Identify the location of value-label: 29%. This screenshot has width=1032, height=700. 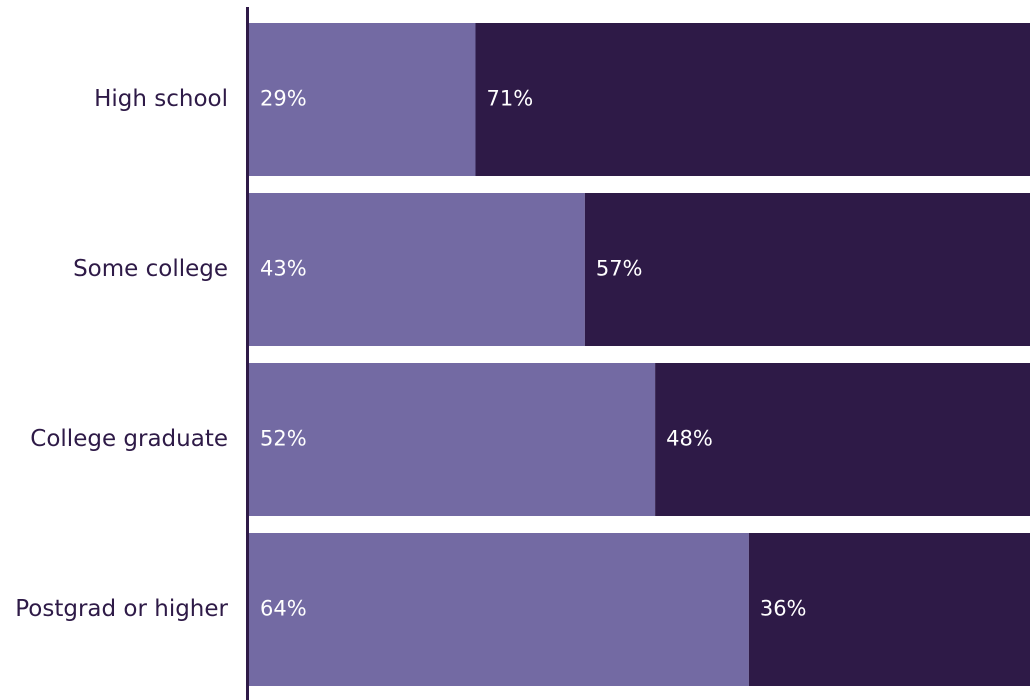
(283, 99).